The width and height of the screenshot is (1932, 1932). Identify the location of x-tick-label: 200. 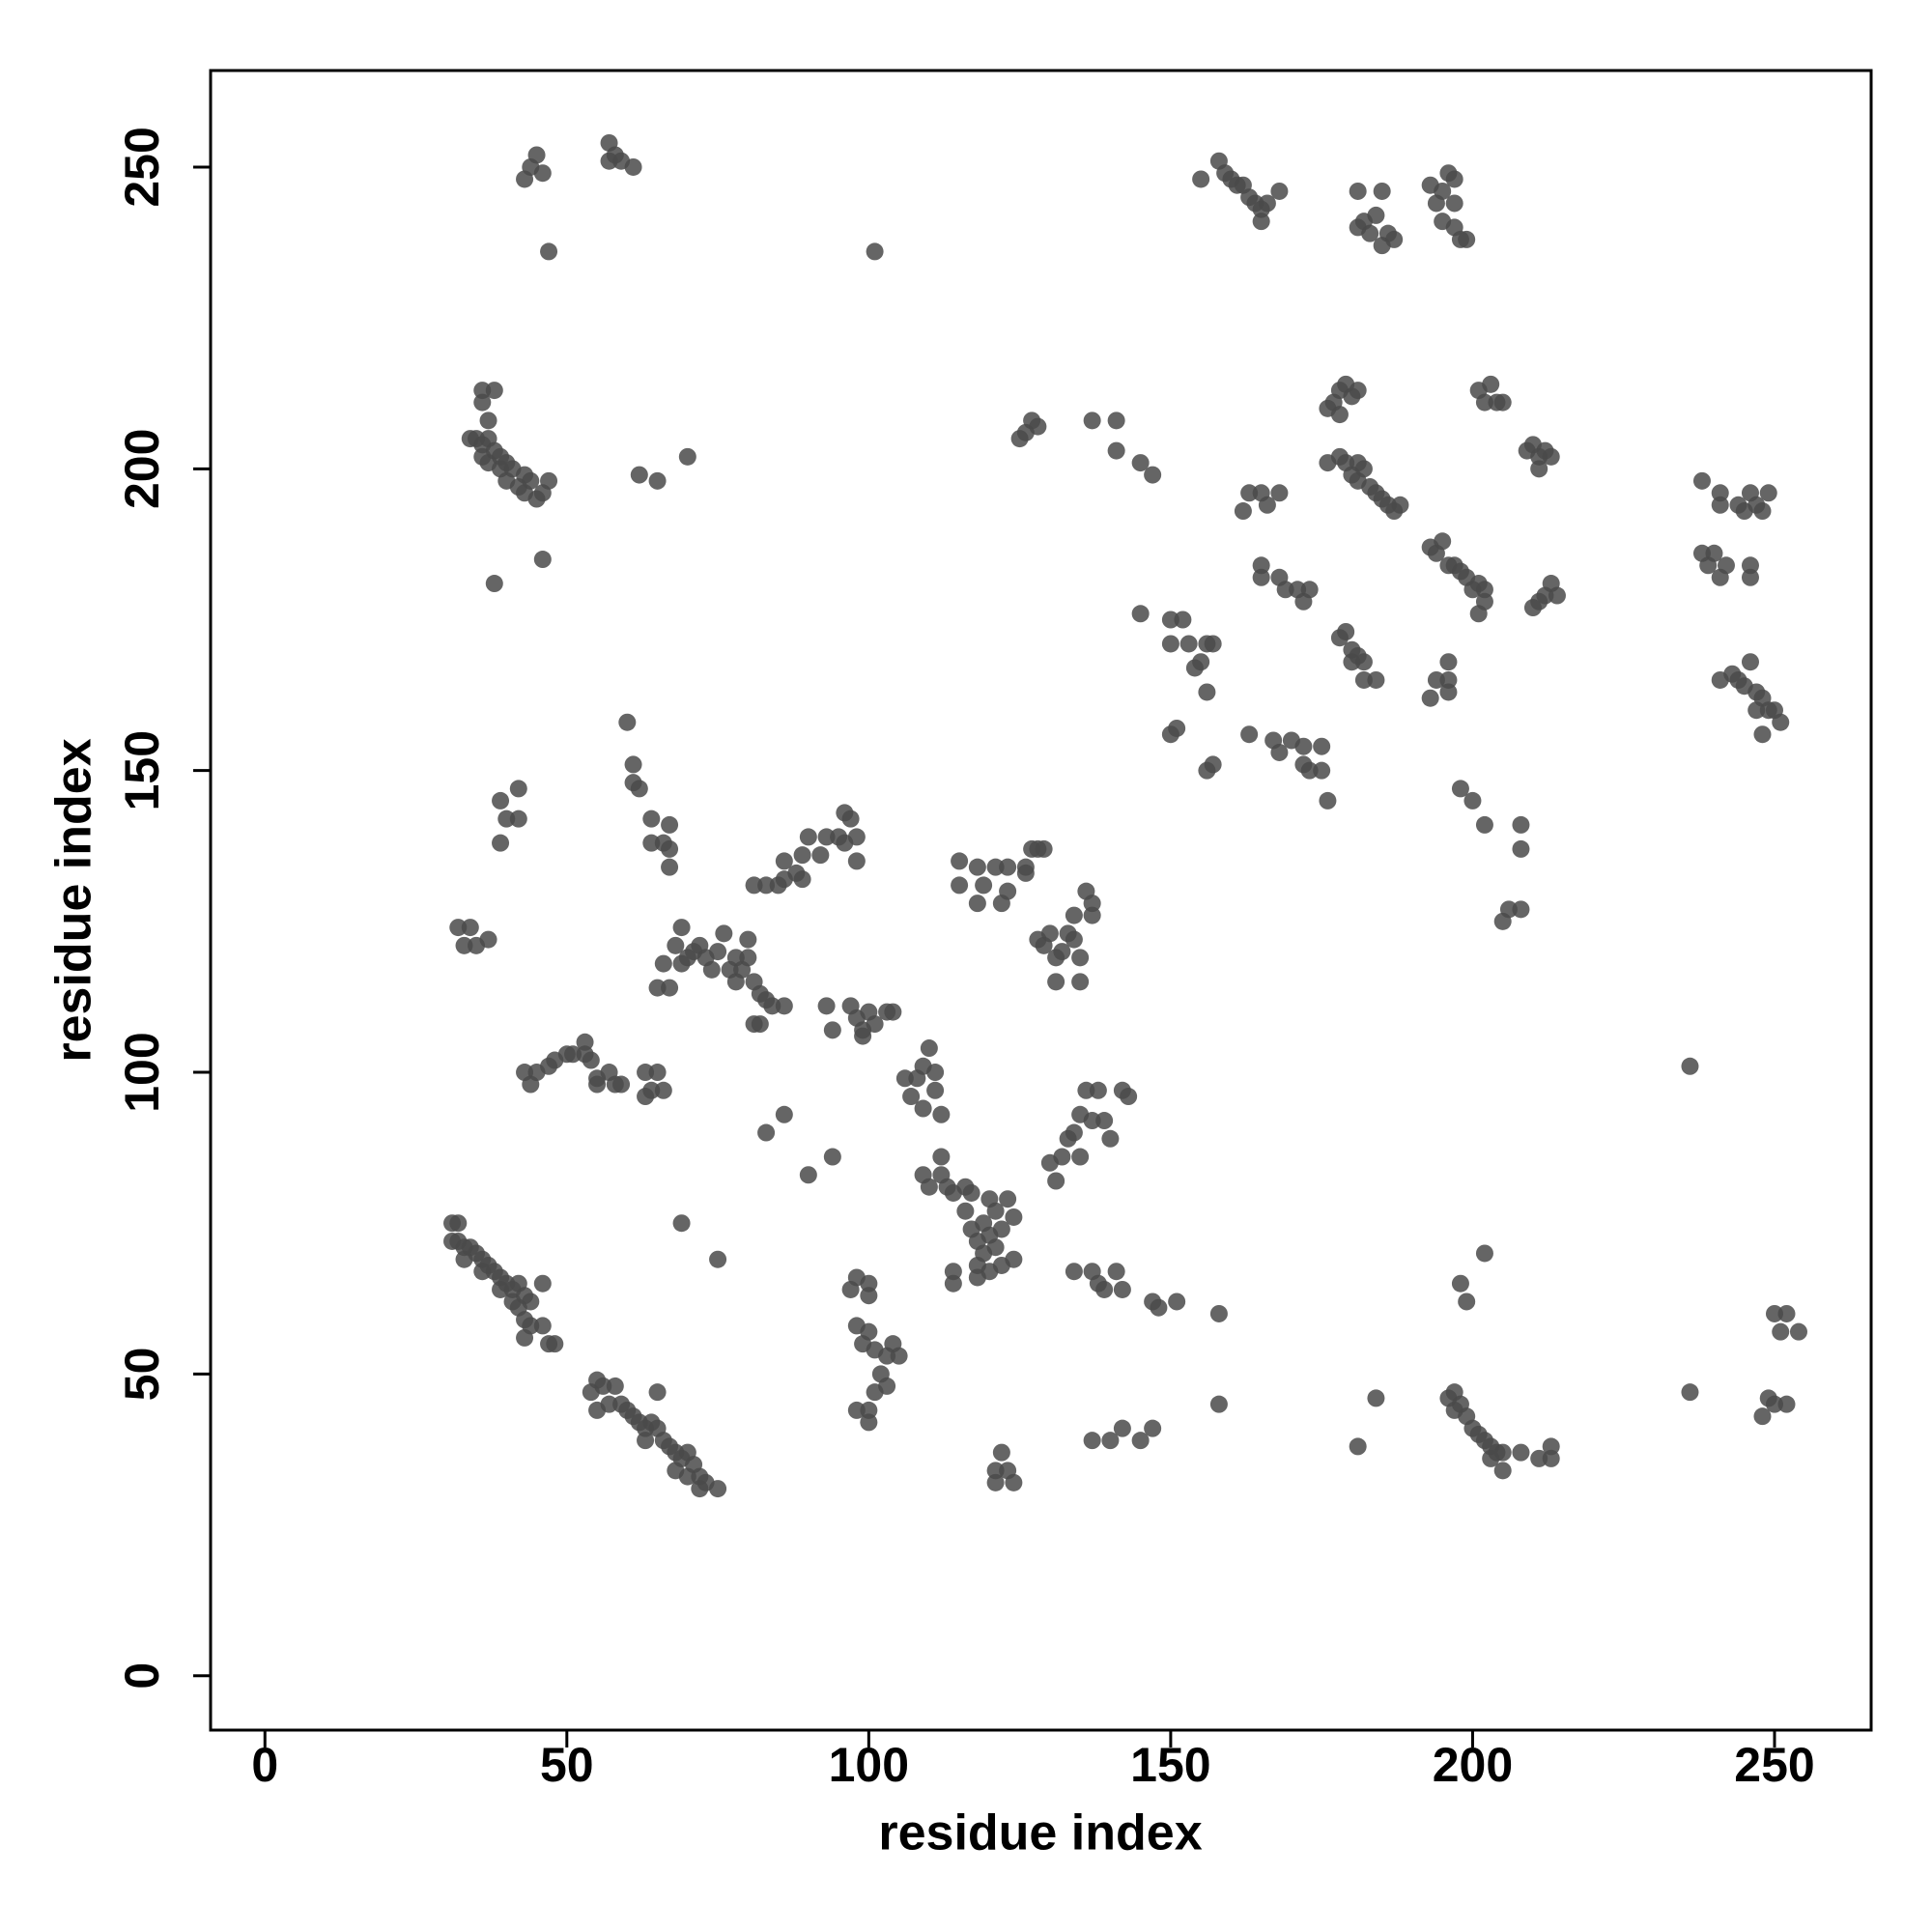
(1473, 1765).